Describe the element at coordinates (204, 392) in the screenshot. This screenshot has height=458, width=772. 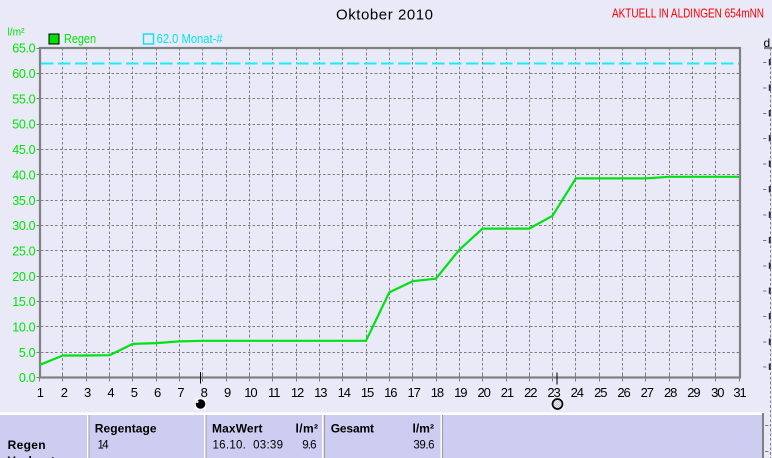
I see `svg-text: 8` at that location.